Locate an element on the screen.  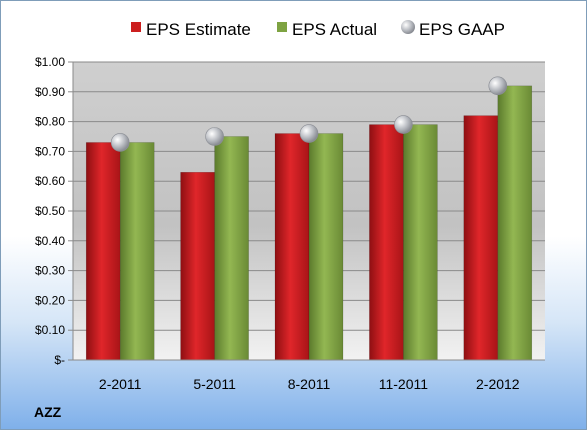
legend-label-gaap: EPS GAAP is located at coordinates (462, 29).